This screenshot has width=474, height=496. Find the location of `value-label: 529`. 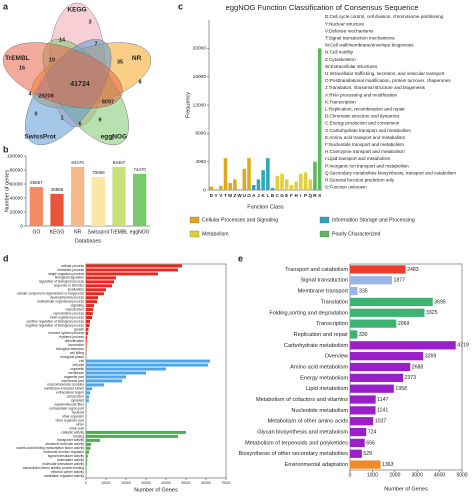

value-label: 529 is located at coordinates (367, 454).